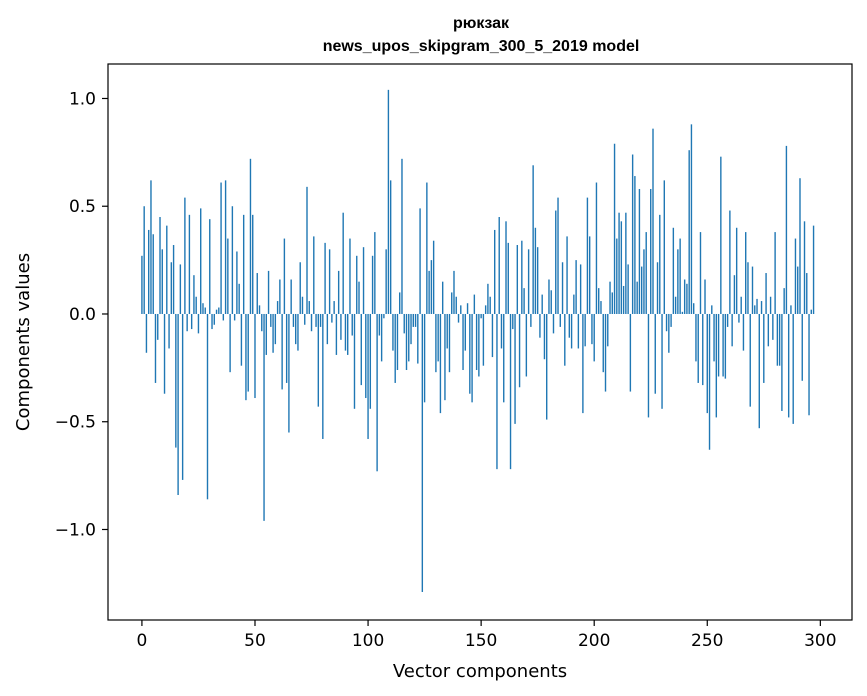  What do you see at coordinates (368, 641) in the screenshot?
I see `x-tick-label: 100` at bounding box center [368, 641].